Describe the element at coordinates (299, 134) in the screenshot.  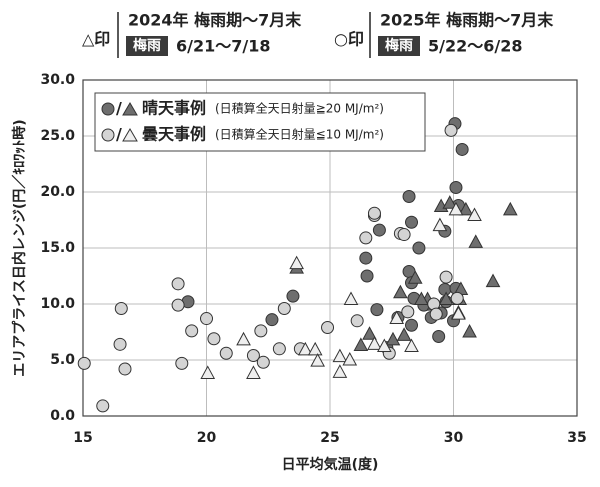
I see `legend-note: (日積算全天日射量≦10 MJ/m²)` at that location.